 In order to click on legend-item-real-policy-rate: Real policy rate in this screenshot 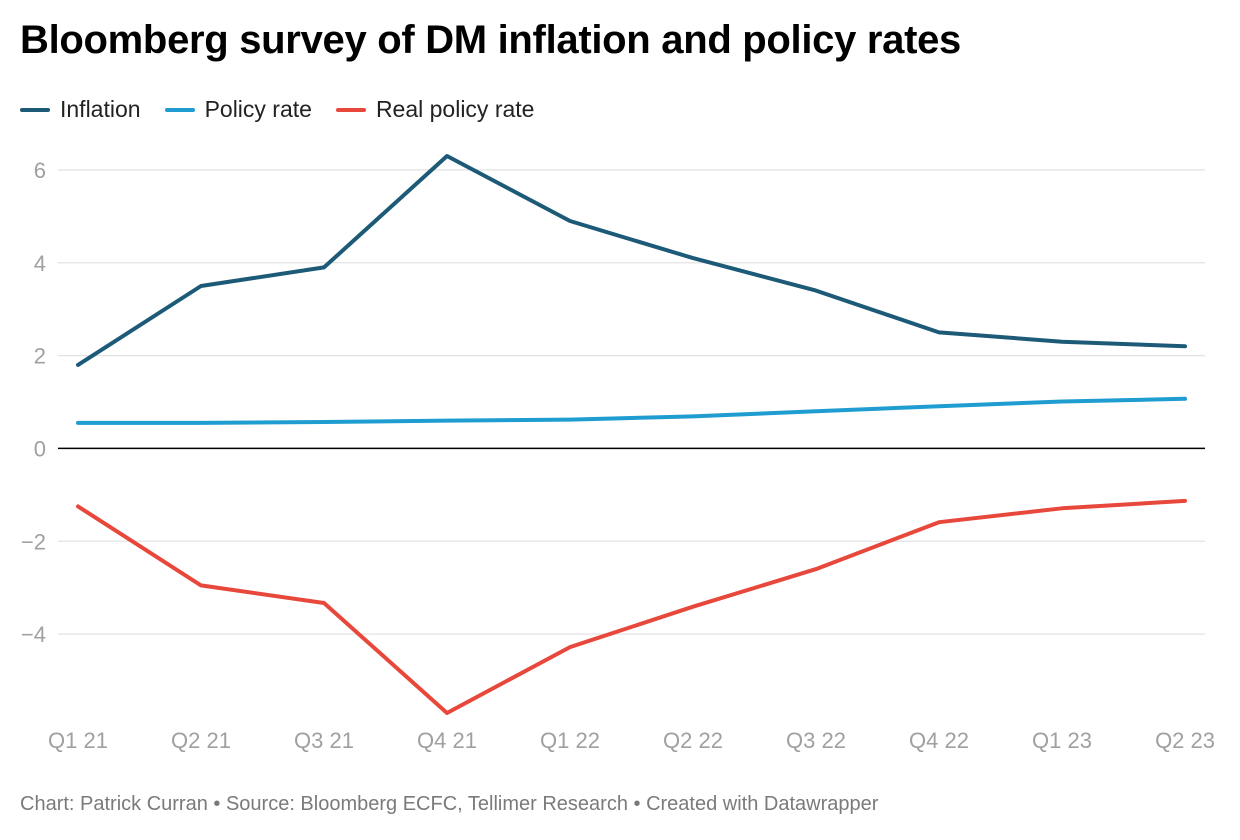, I will do `click(435, 109)`.